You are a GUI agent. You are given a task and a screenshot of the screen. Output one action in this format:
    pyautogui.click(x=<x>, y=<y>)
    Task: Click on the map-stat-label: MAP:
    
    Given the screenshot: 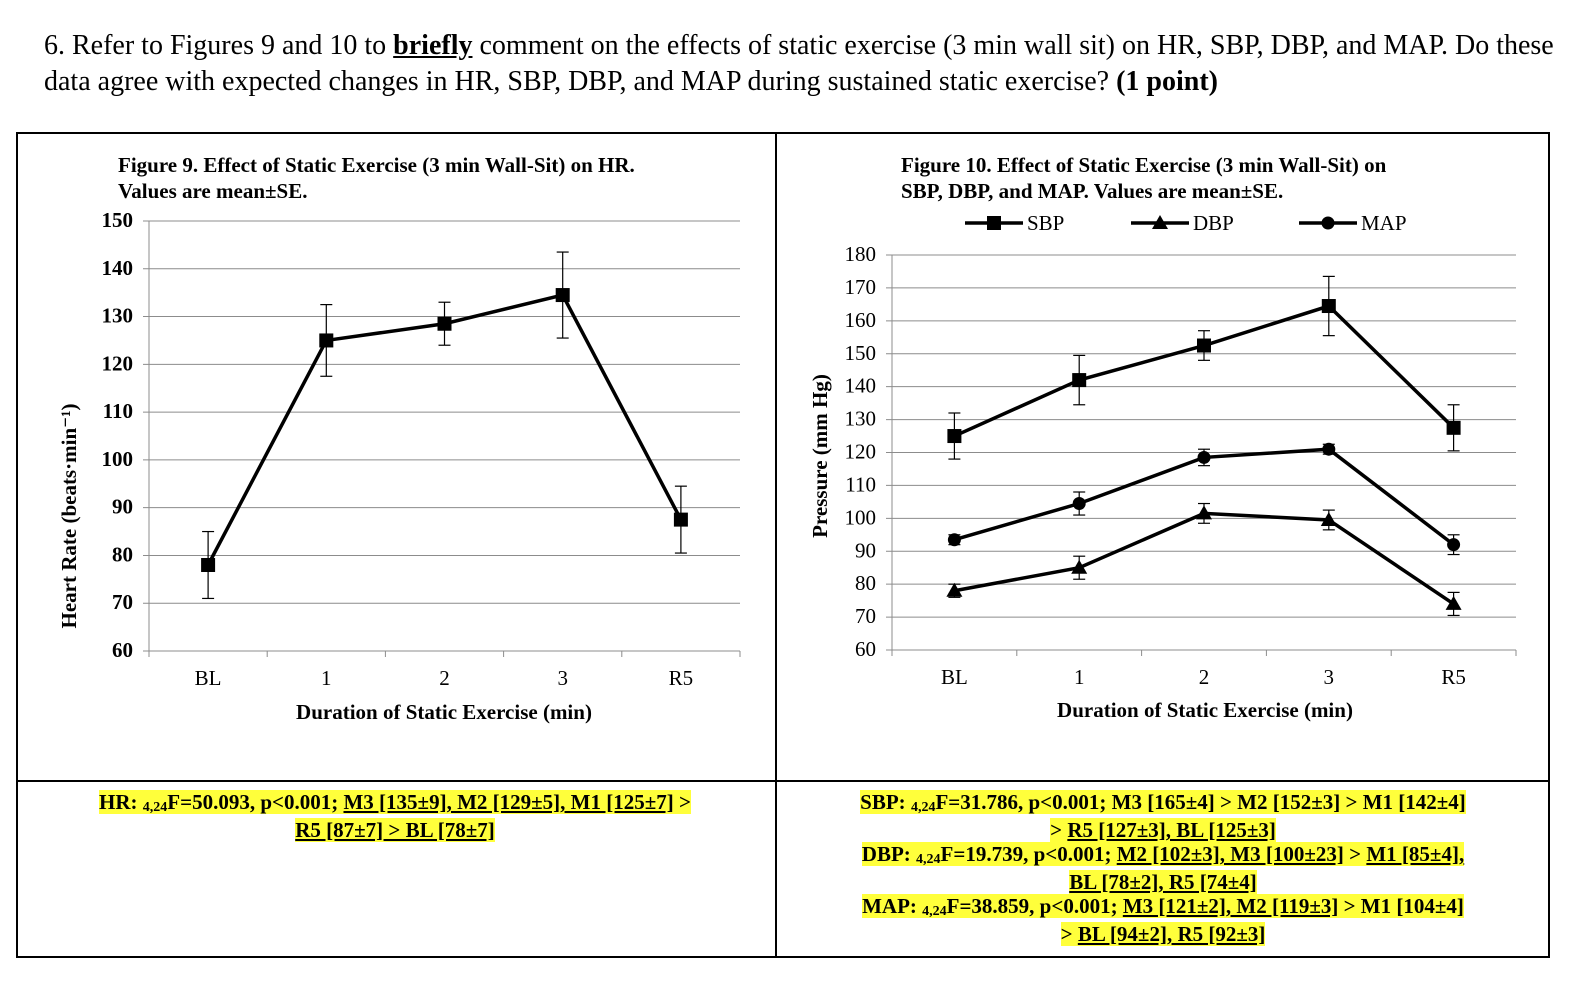 What is the action you would take?
    pyautogui.click(x=892, y=906)
    